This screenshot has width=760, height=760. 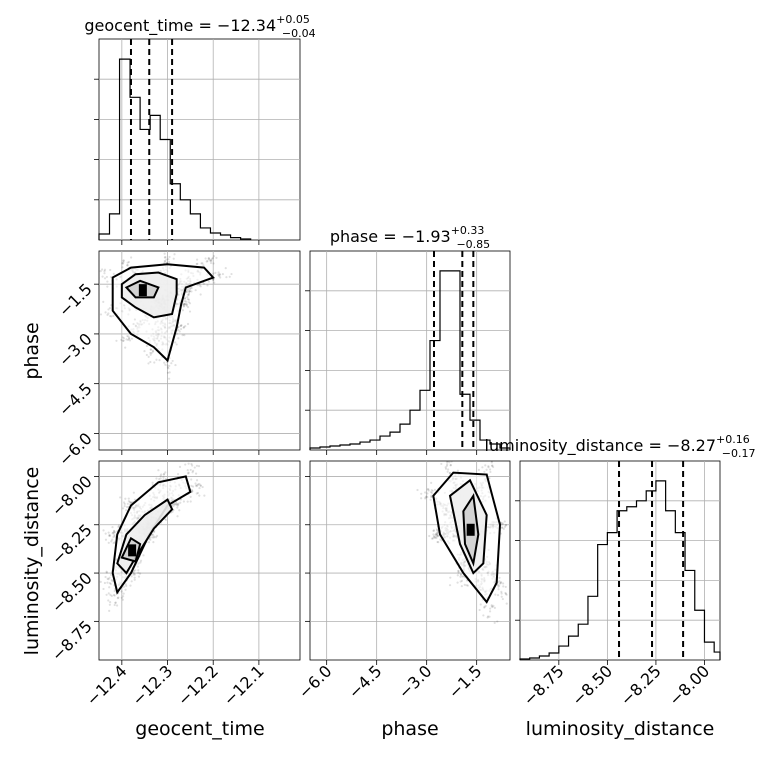 I want to click on y-tick-label: −8.50, so click(x=72, y=592).